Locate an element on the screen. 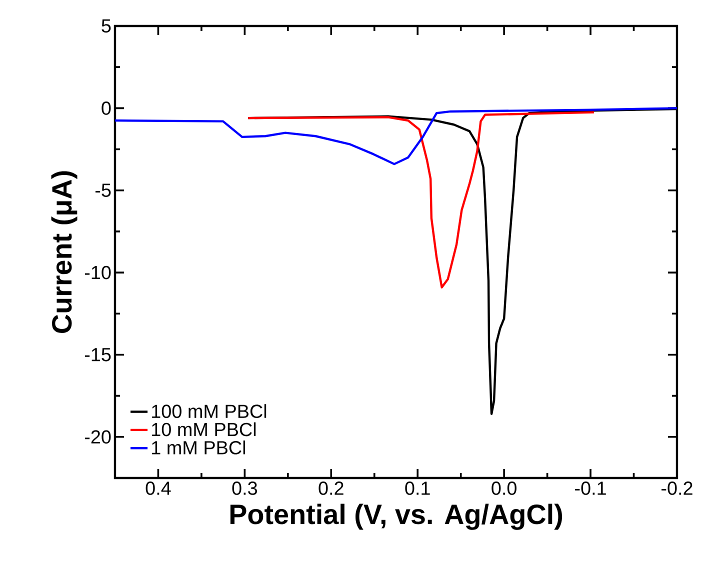 The width and height of the screenshot is (701, 563). y-tick-label: 5 is located at coordinates (106, 26).